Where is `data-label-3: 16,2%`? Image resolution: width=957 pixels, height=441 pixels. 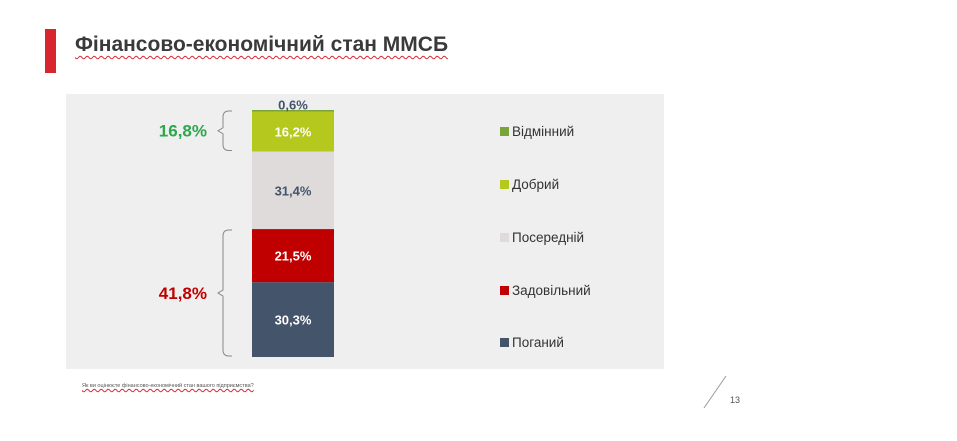 data-label-3: 16,2% is located at coordinates (293, 131).